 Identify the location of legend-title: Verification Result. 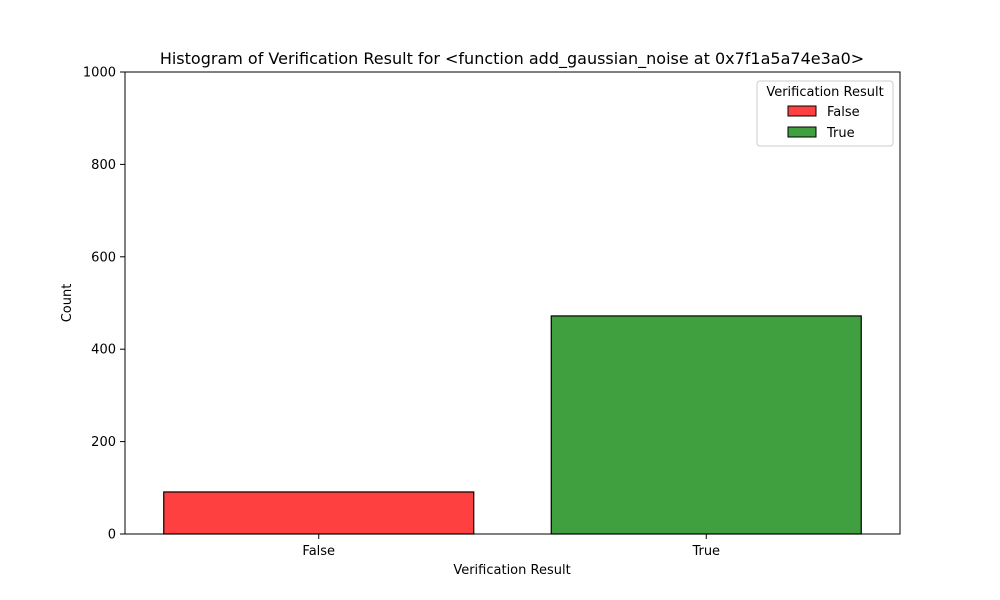
(824, 92).